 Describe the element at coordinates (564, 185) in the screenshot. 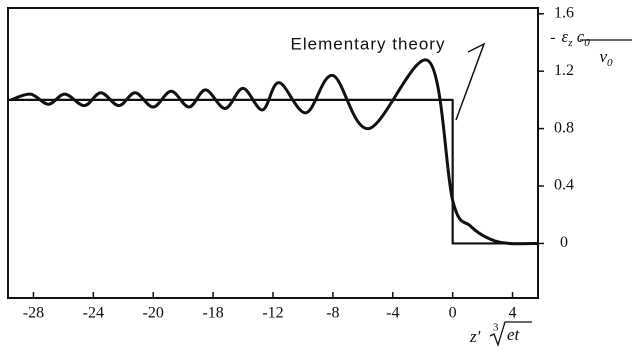

I see `y-tick-label: 0.4` at that location.